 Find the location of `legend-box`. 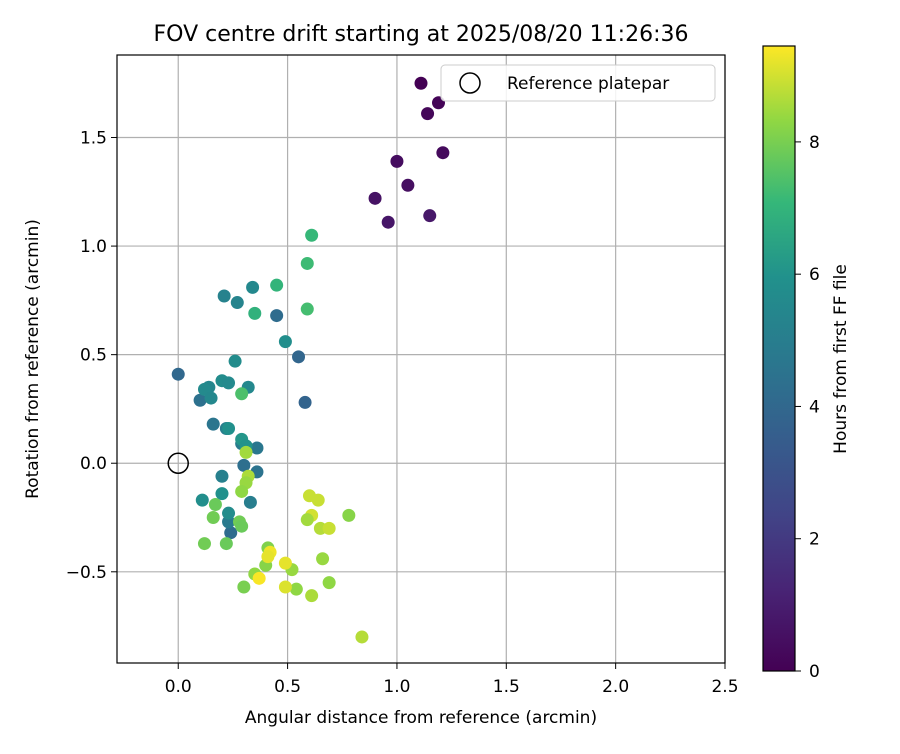

legend-box is located at coordinates (578, 83).